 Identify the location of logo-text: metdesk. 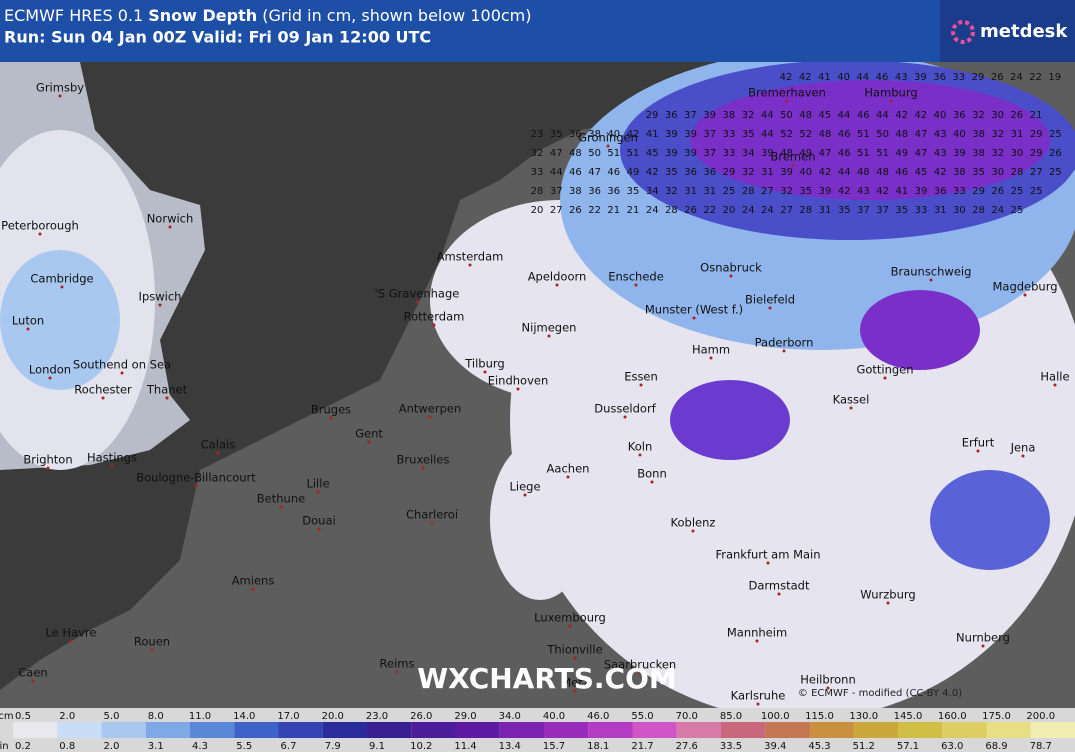
(1024, 31).